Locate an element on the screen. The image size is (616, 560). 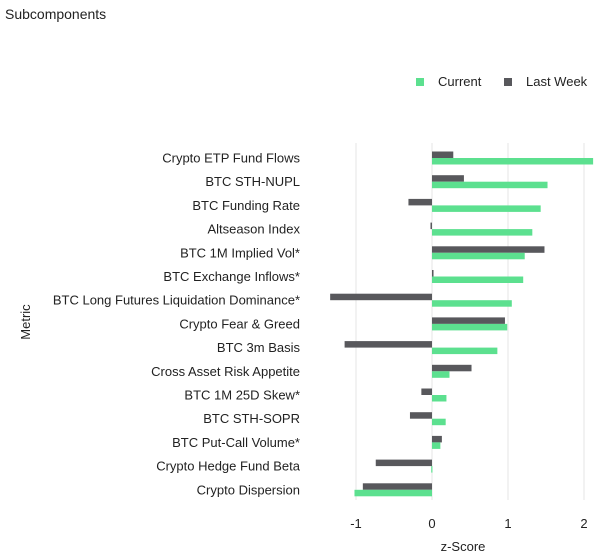
category-label: BTC STH-NUPL is located at coordinates (252, 181).